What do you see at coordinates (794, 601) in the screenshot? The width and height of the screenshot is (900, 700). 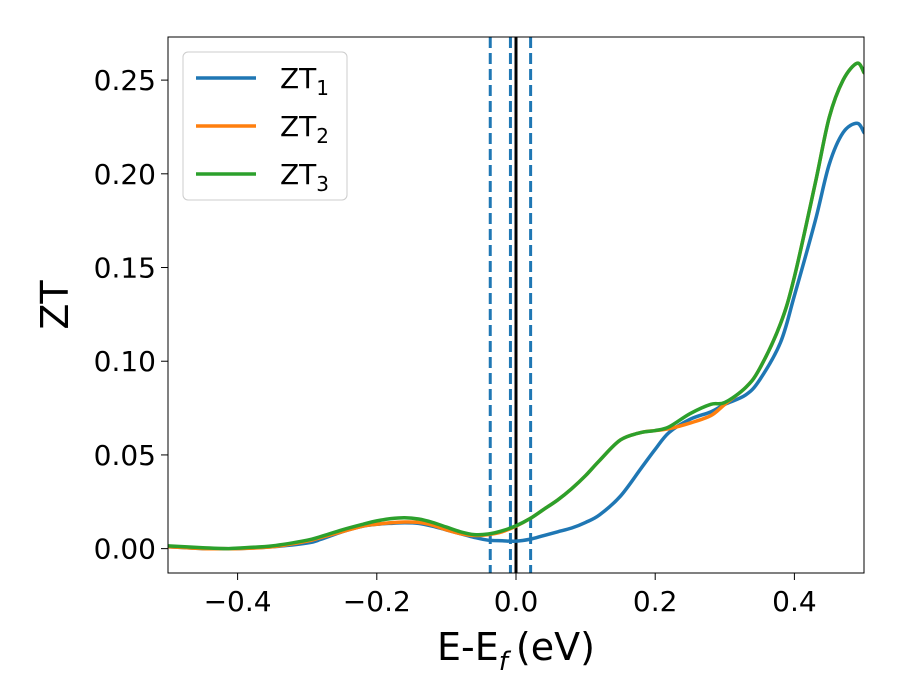 I see `x-tick-label: 0.4` at bounding box center [794, 601].